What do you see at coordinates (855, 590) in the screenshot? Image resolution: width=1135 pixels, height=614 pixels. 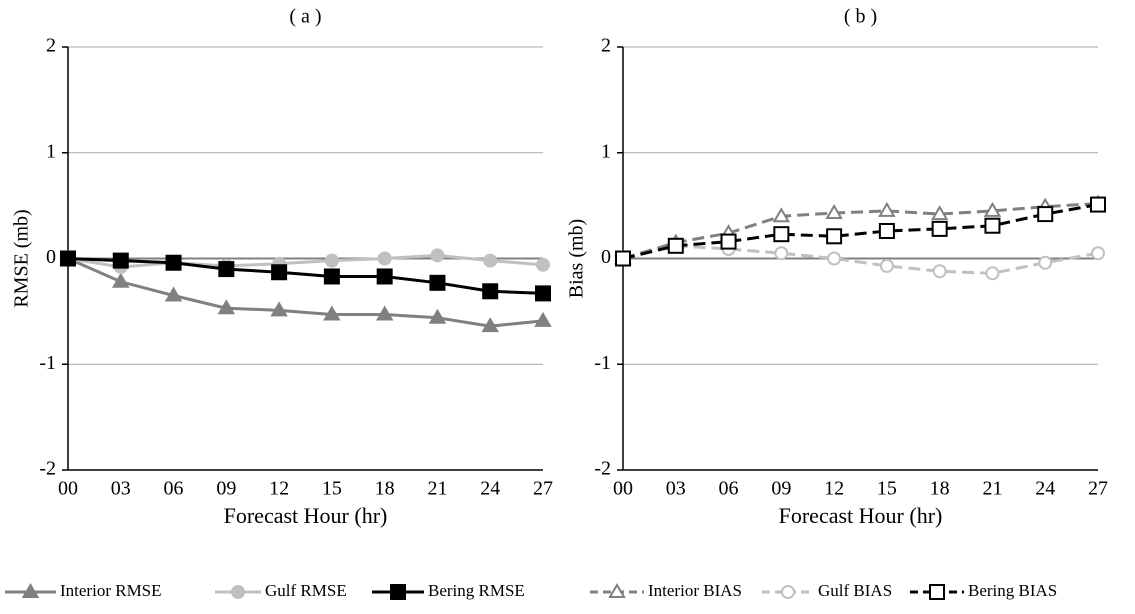 I see `legend-label: Gulf BIAS` at bounding box center [855, 590].